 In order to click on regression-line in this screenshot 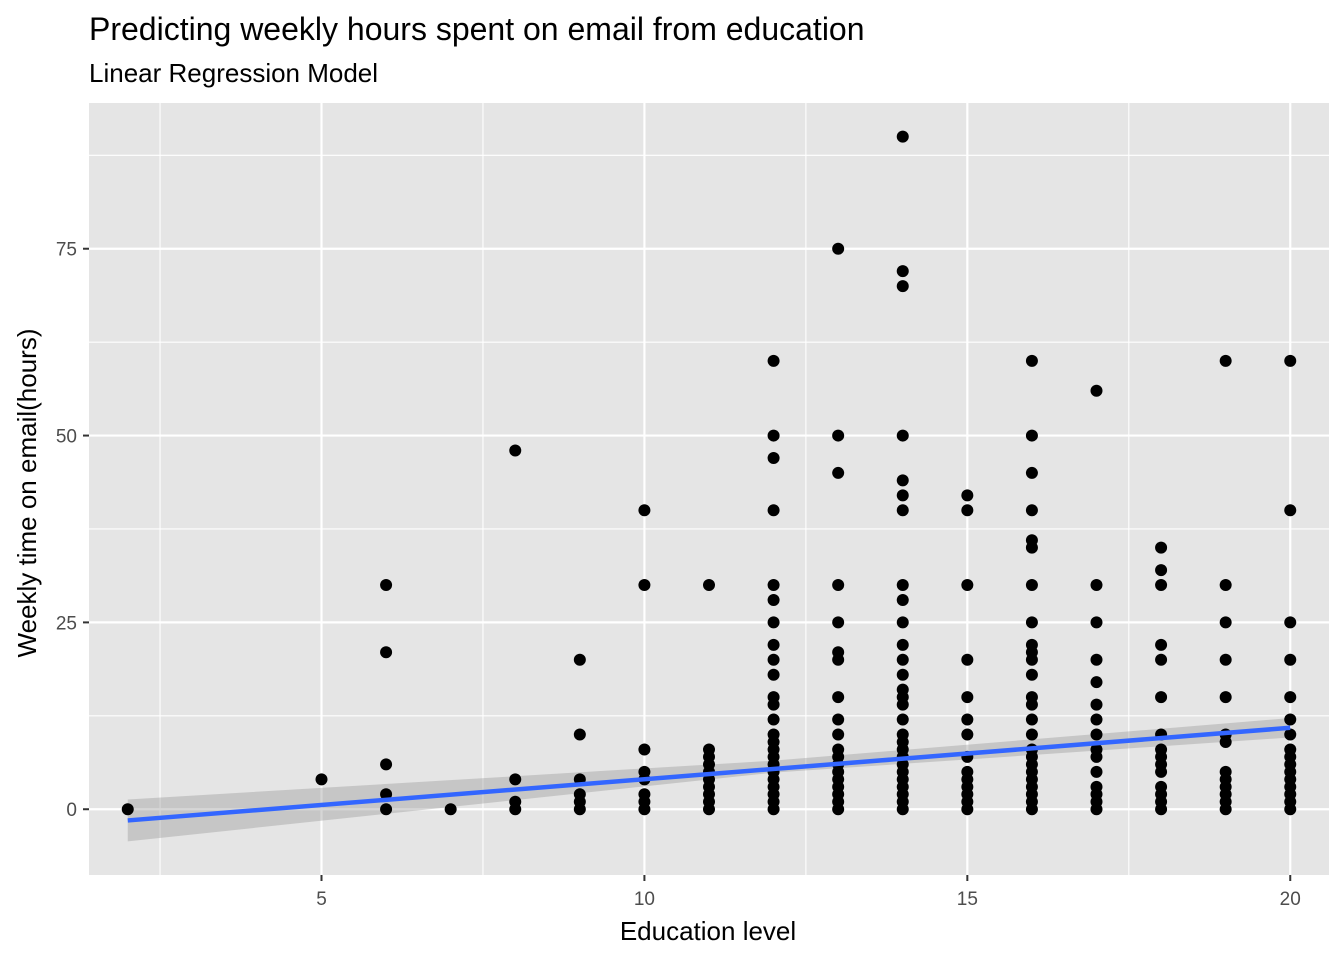, I will do `click(709, 774)`.